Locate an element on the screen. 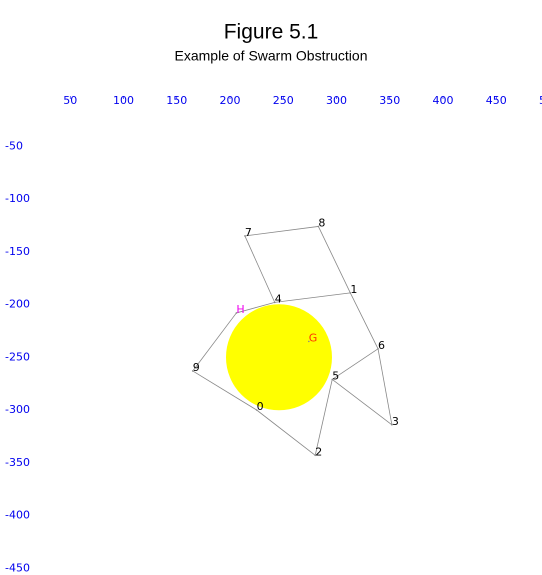 The image size is (542, 575). node-label: 8 is located at coordinates (321, 222).